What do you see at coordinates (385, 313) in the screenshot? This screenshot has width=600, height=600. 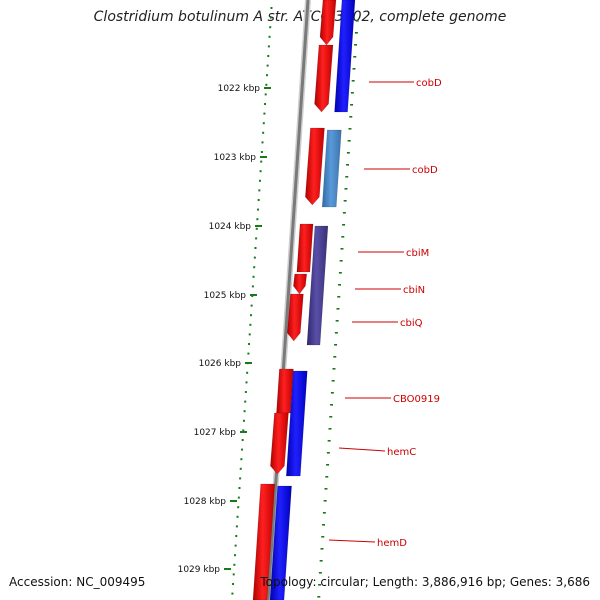 I see `gene-labels: cobD cobD cbiM cbiN cbiQ CBO0919 hemC hemD` at bounding box center [385, 313].